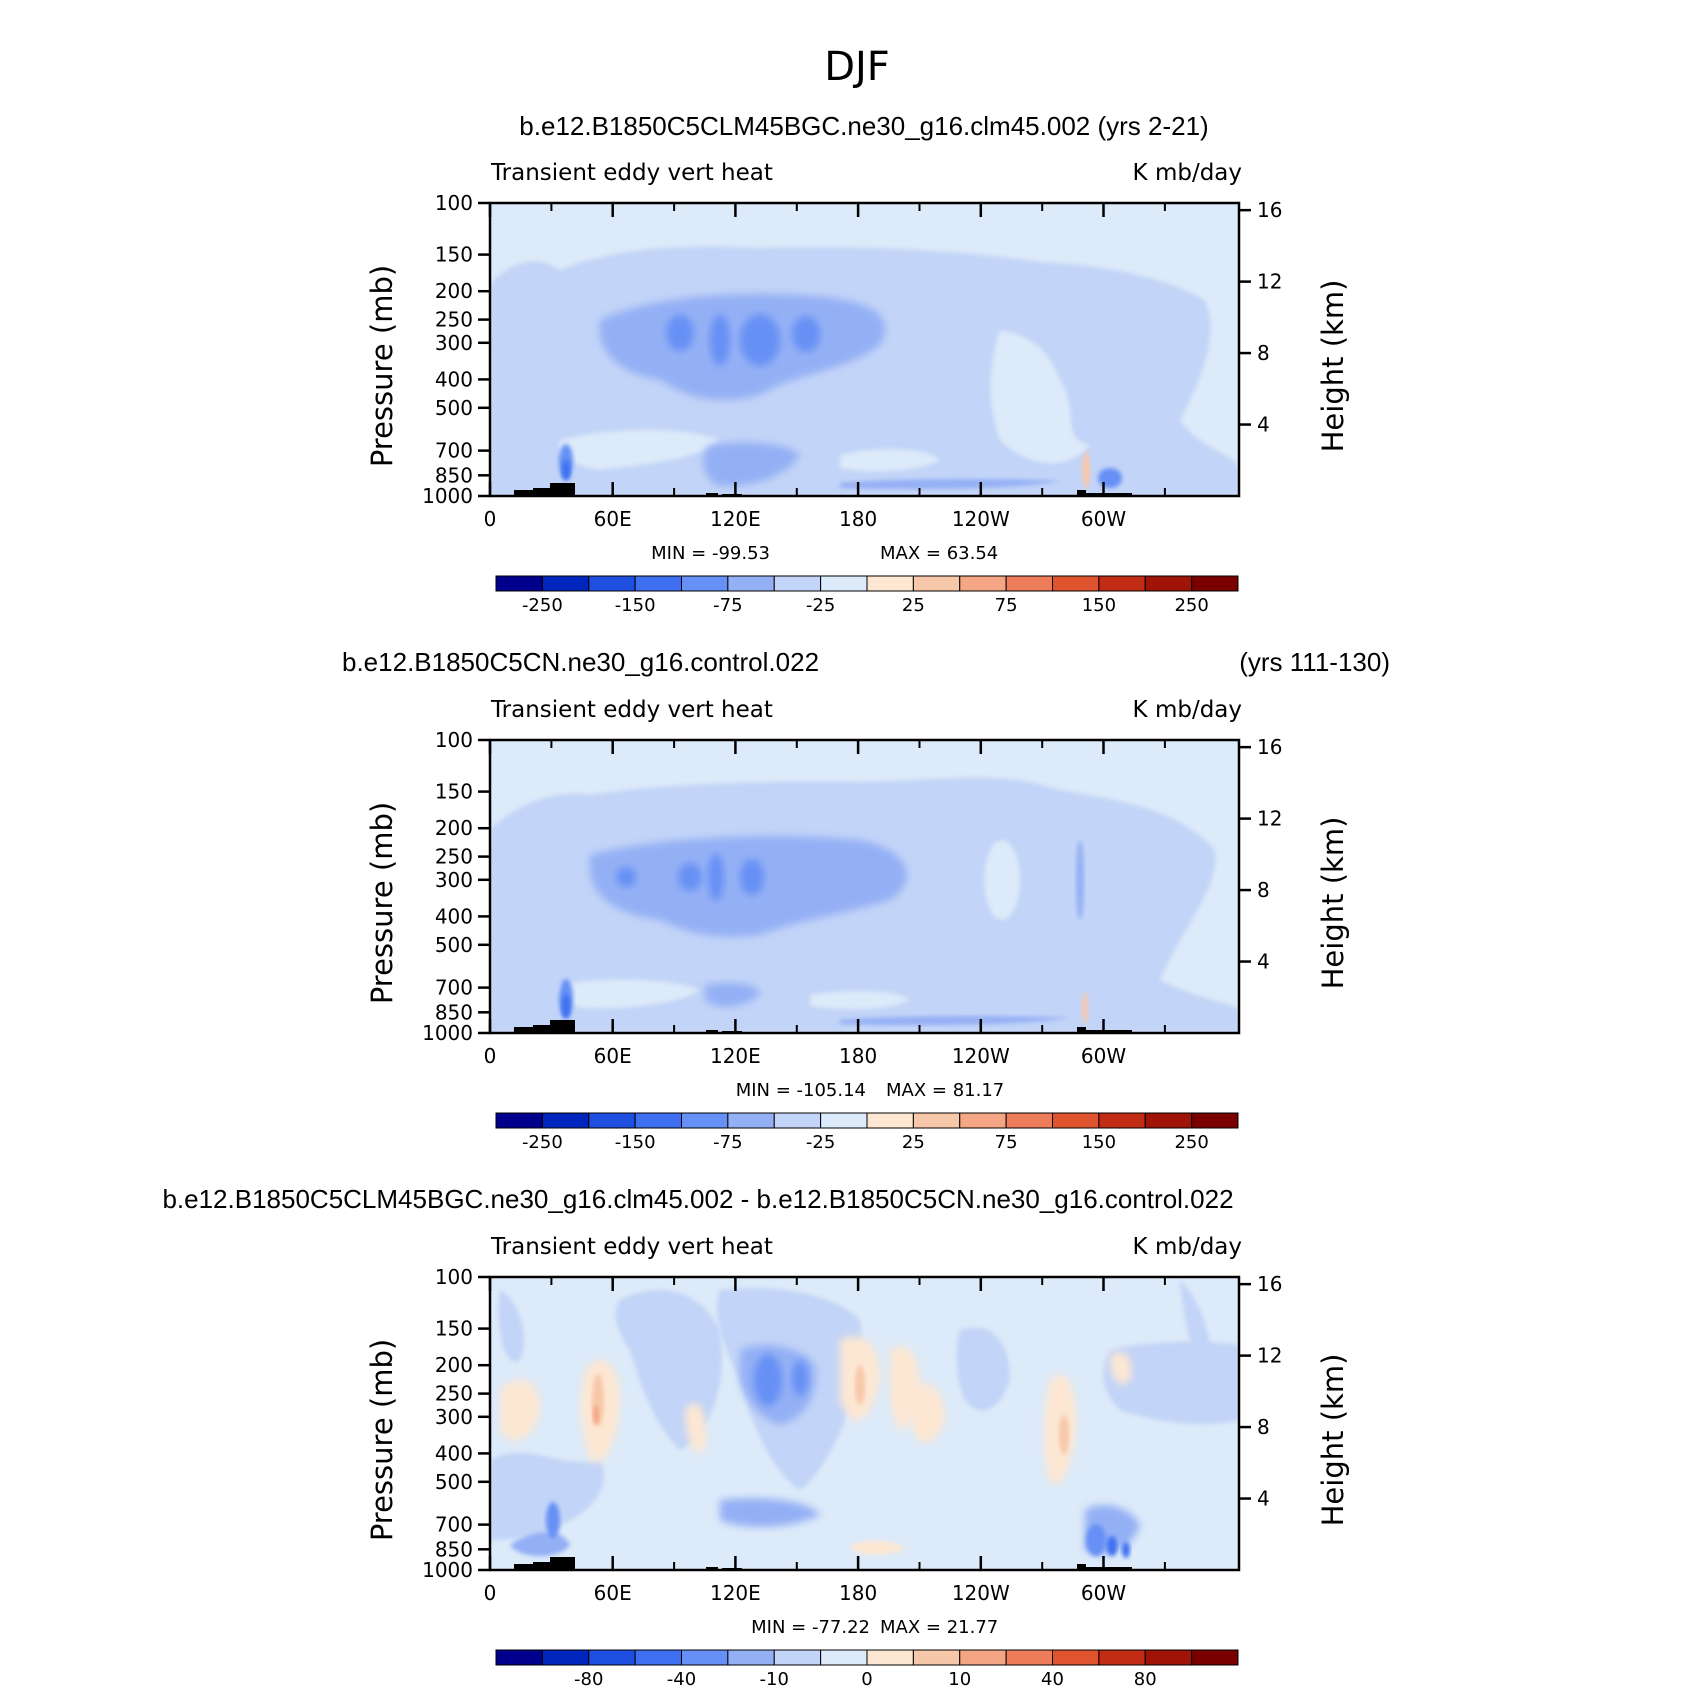 The height and width of the screenshot is (1694, 1691). I want to click on colorbar-label: 25, so click(913, 1142).